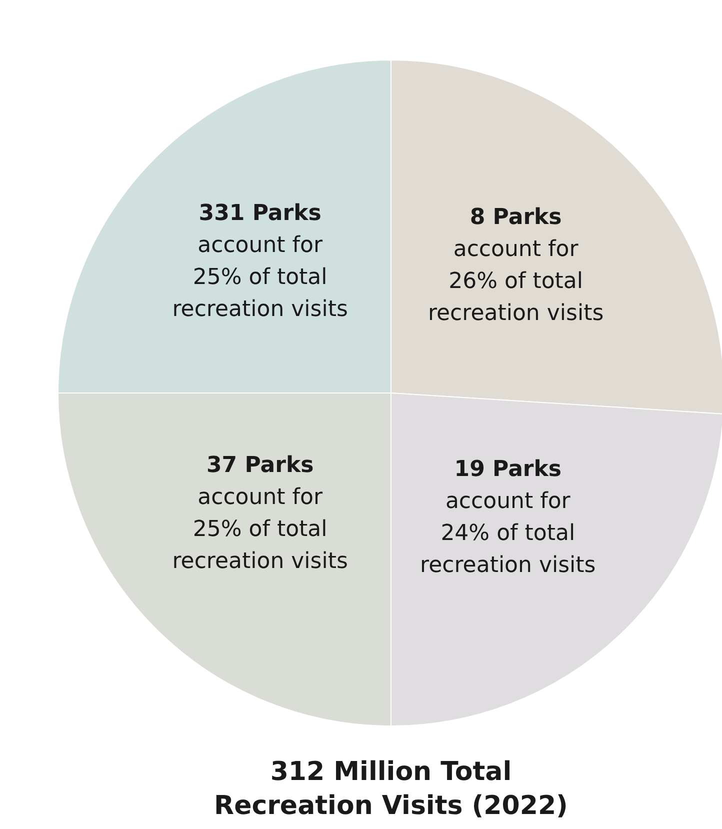  I want to click on slice-label: 19 Parks, so click(508, 469).